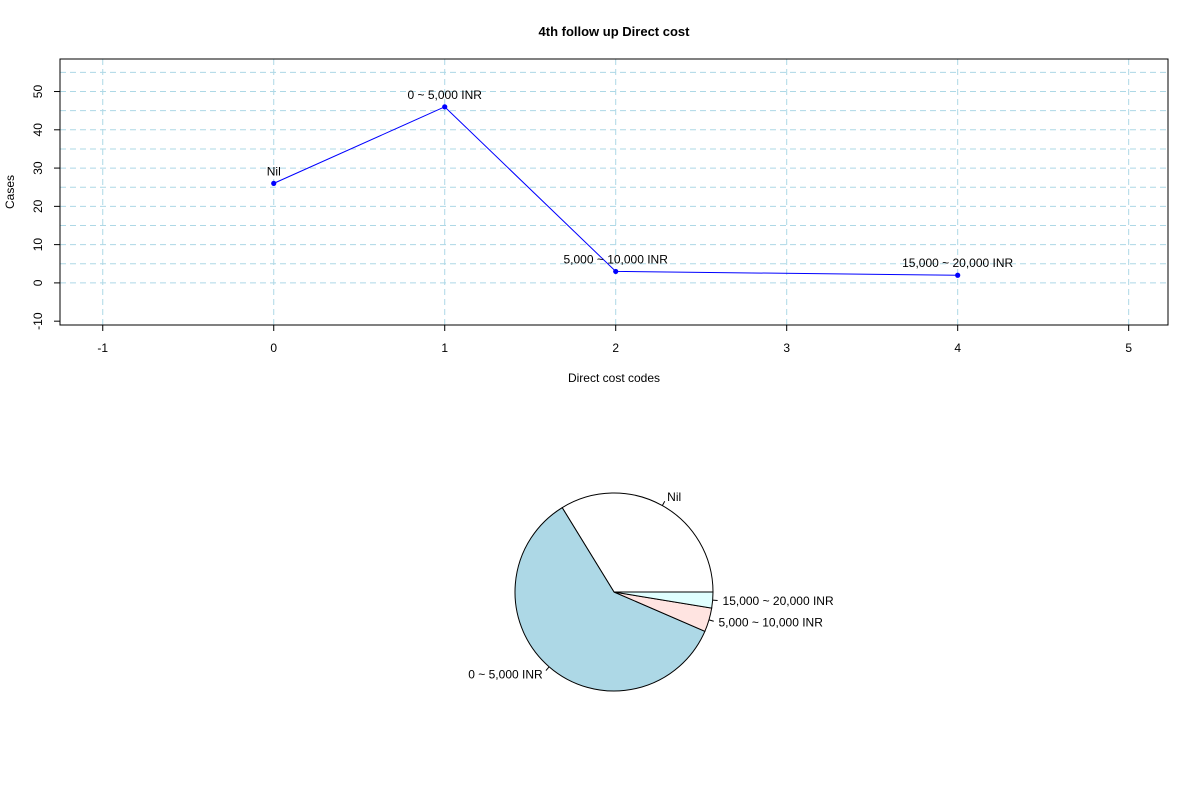 This screenshot has width=1200, height=800. I want to click on y-axis-label: Cases, so click(10, 192).